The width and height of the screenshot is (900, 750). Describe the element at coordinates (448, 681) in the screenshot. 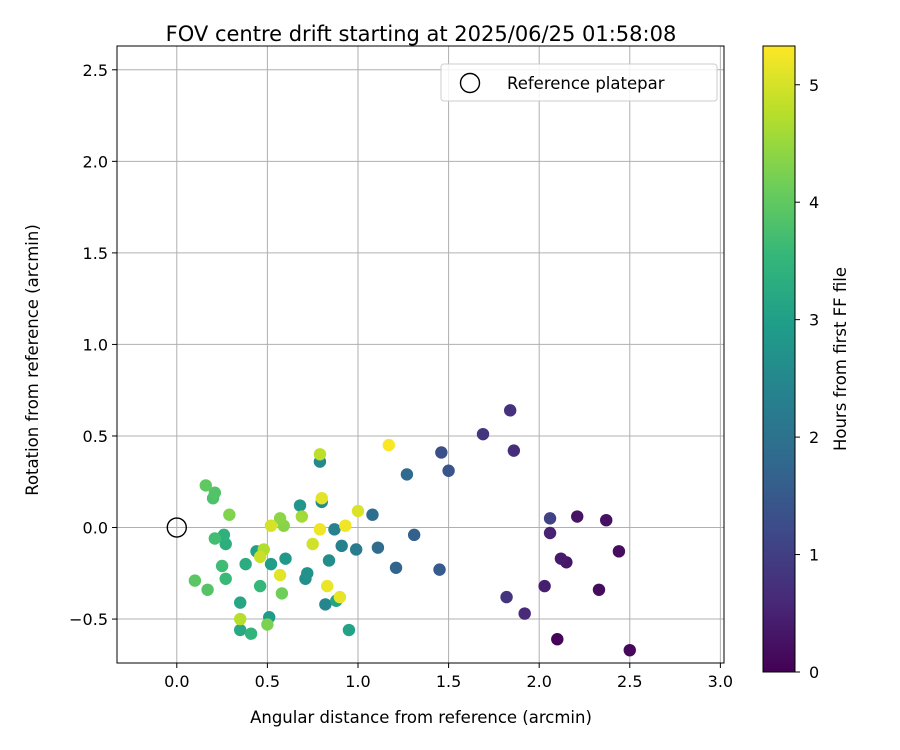

I see `x-tick-label: 1.5` at that location.